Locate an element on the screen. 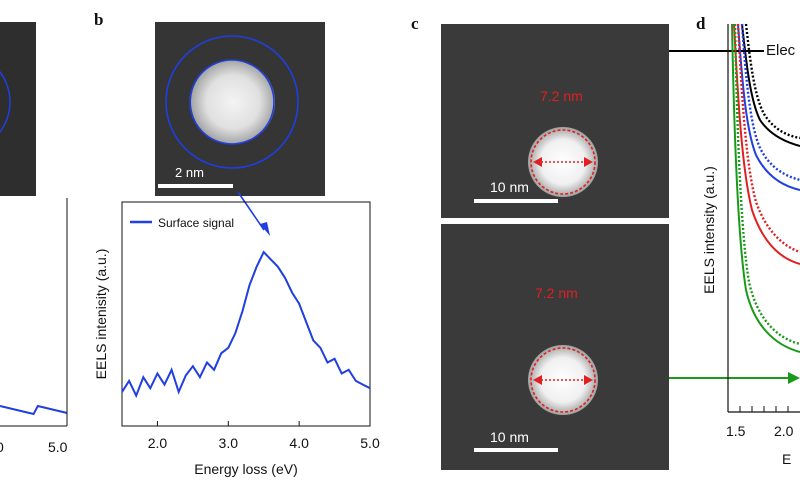  panel-c-top-image: 7.2 nm 10 nm is located at coordinates (555, 121).